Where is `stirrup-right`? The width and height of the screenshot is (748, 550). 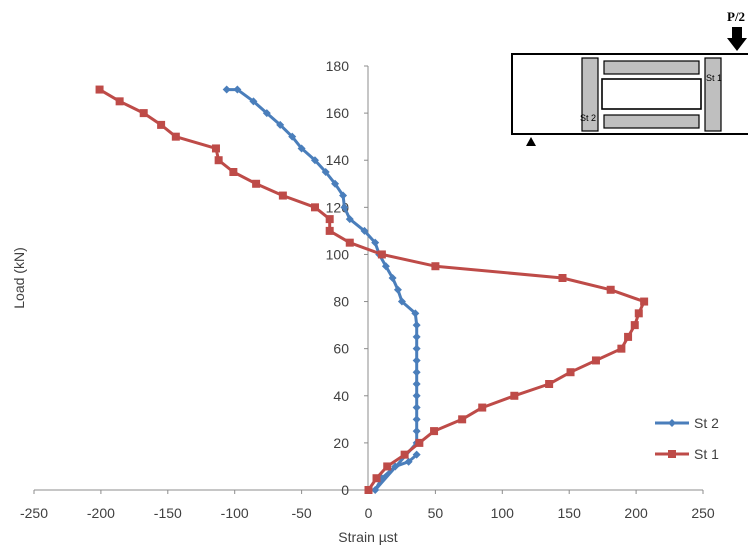 stirrup-right is located at coordinates (713, 94).